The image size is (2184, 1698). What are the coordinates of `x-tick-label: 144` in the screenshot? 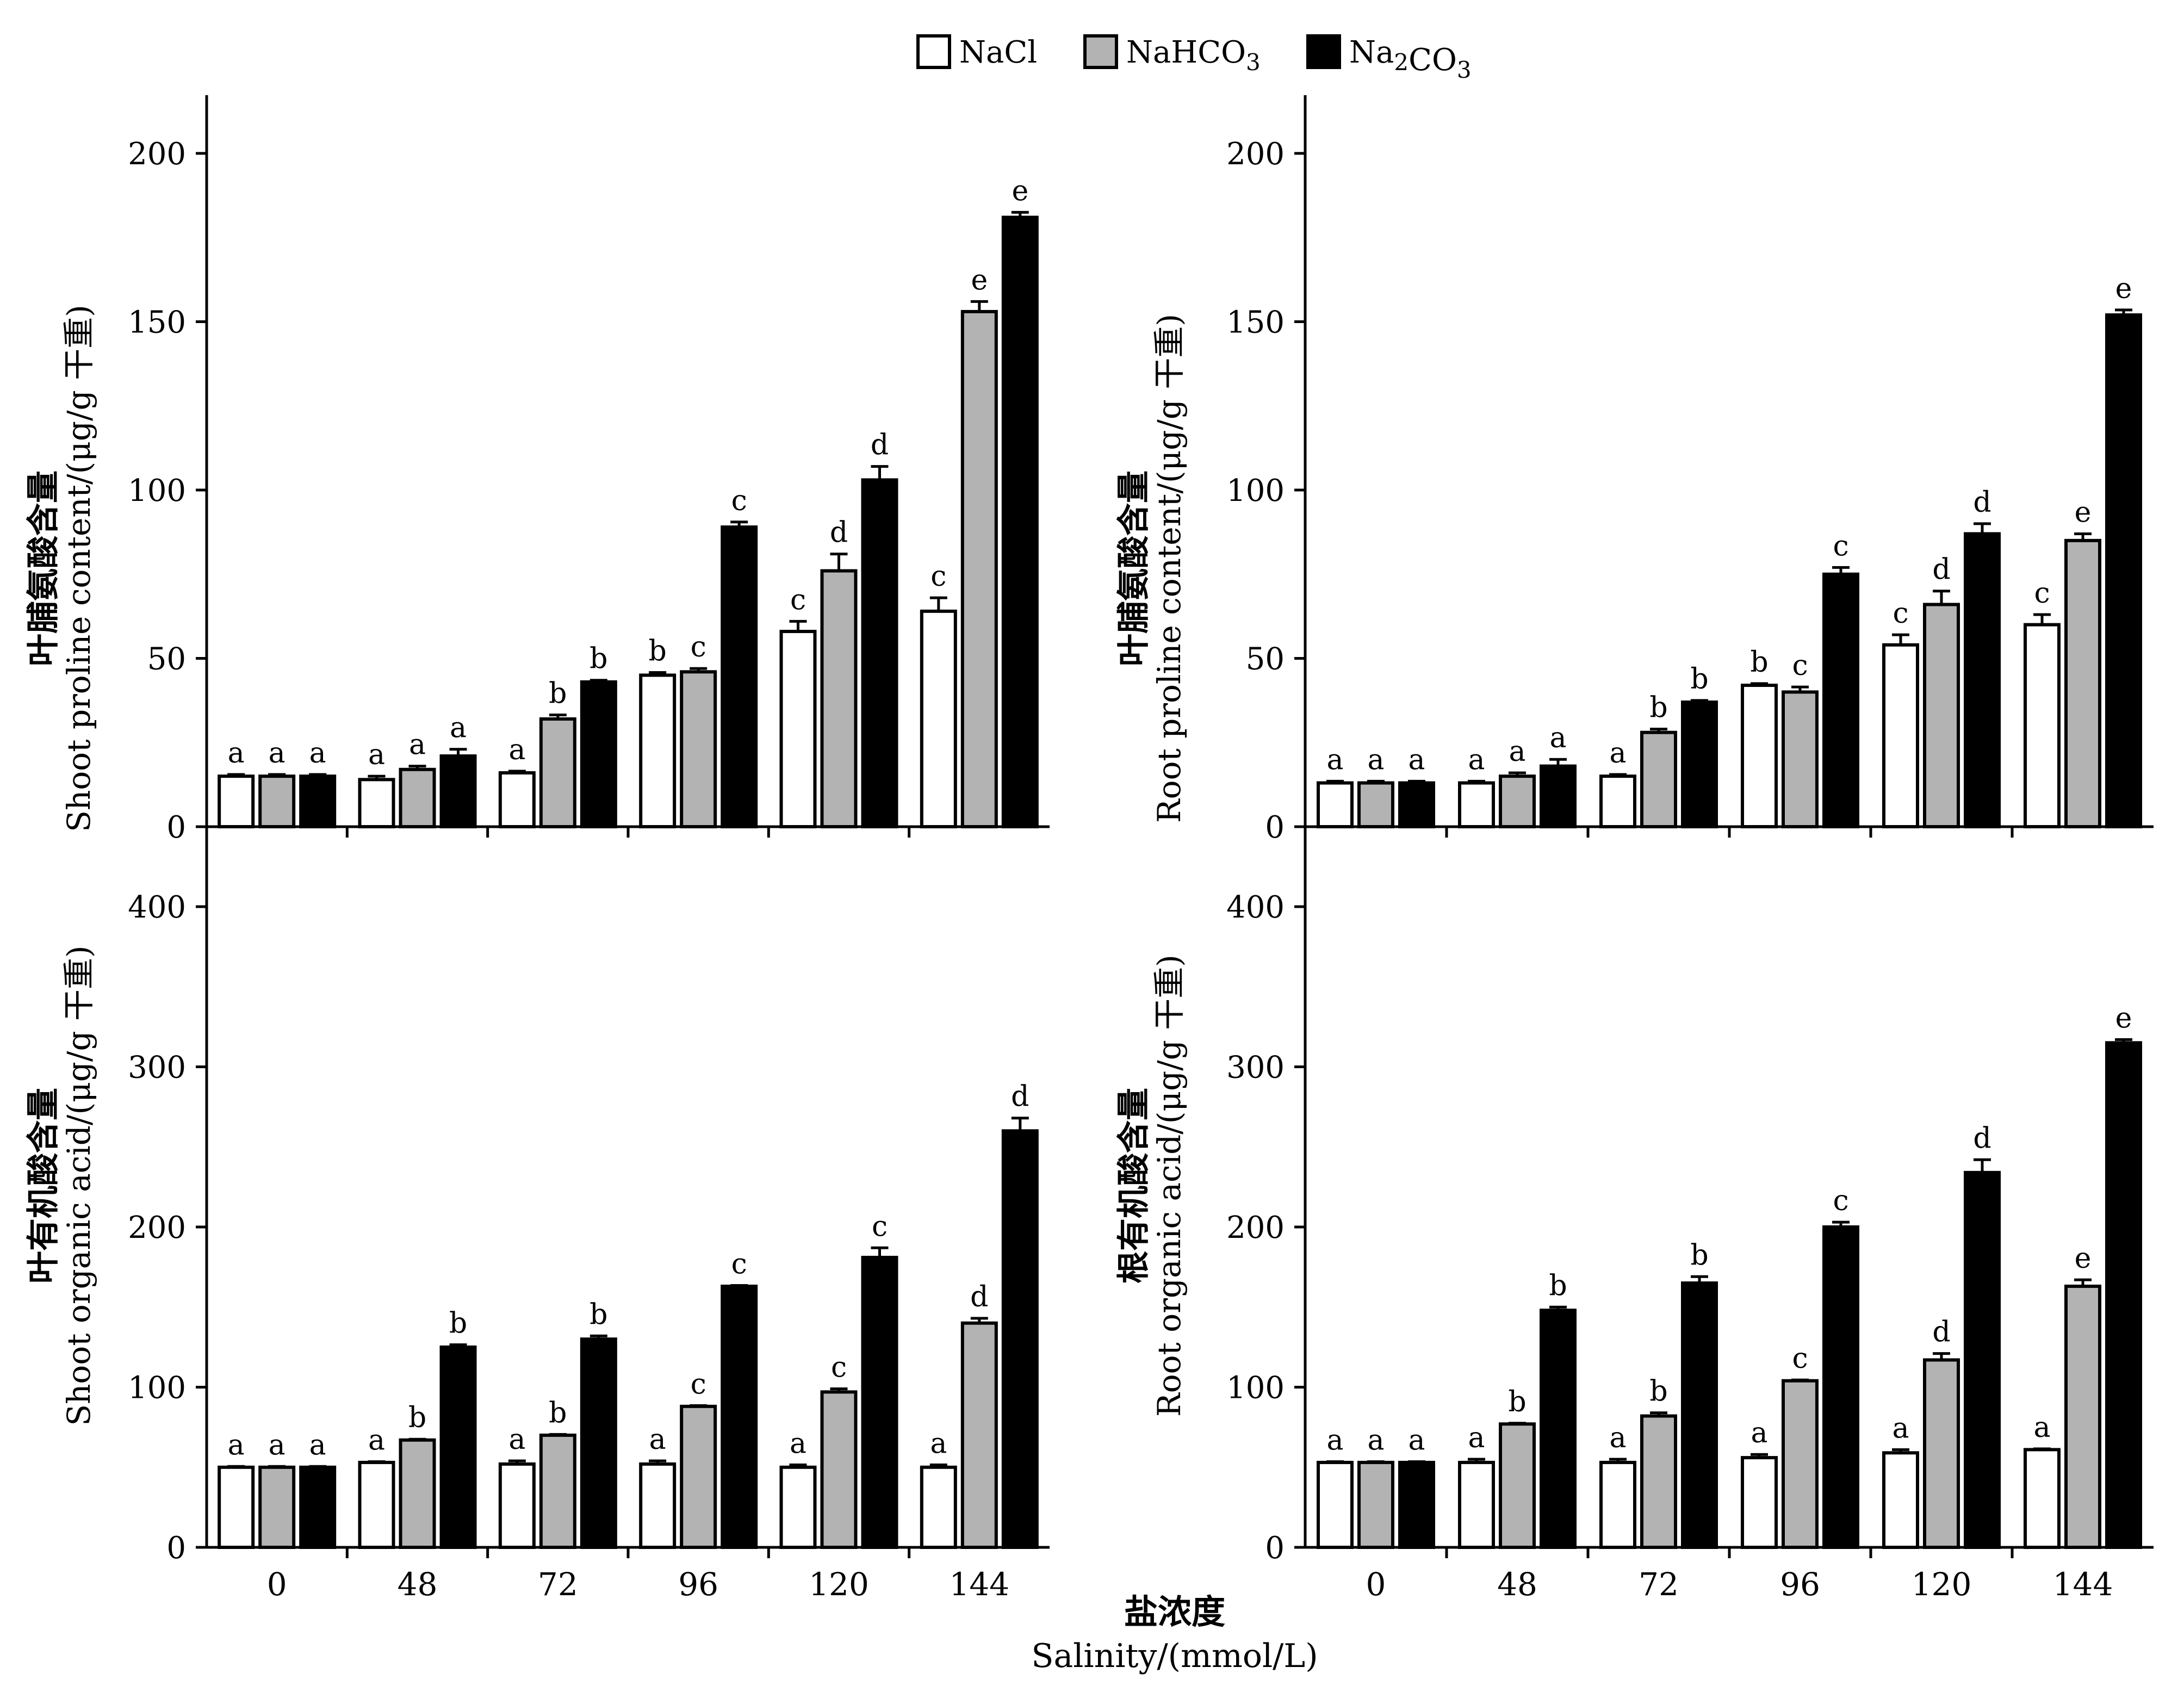 It's located at (2083, 1584).